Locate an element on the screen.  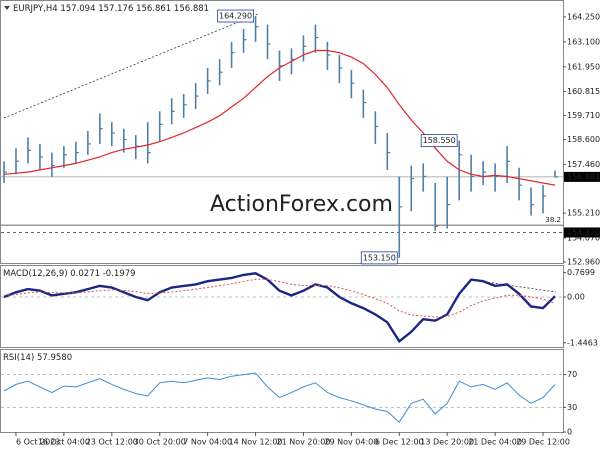
annotation-label: 158.550 is located at coordinates (439, 140).